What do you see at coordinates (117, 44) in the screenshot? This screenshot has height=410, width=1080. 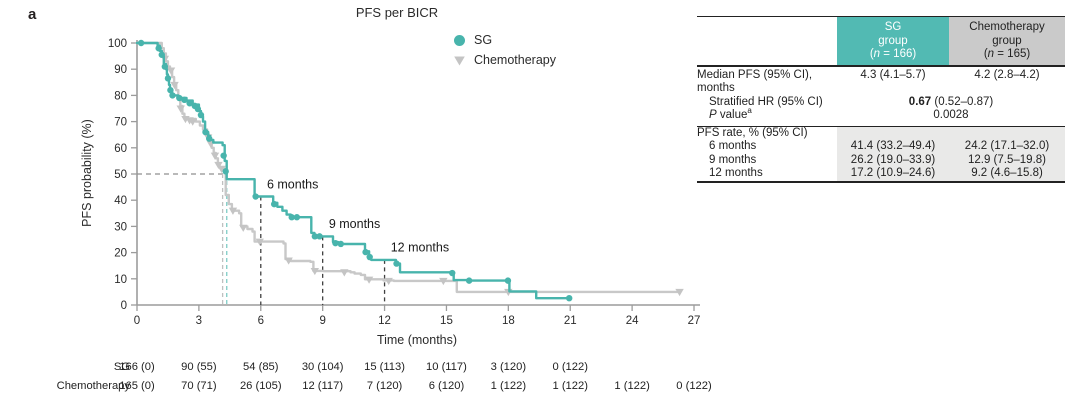 I see `y-tick-label: 100` at bounding box center [117, 44].